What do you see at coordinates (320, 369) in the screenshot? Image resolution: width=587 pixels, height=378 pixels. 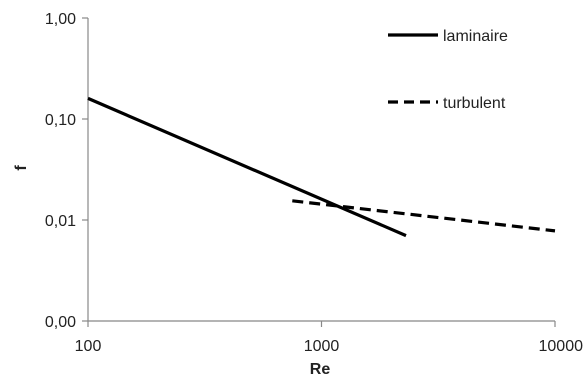 I see `x-axis-title: Re` at bounding box center [320, 369].